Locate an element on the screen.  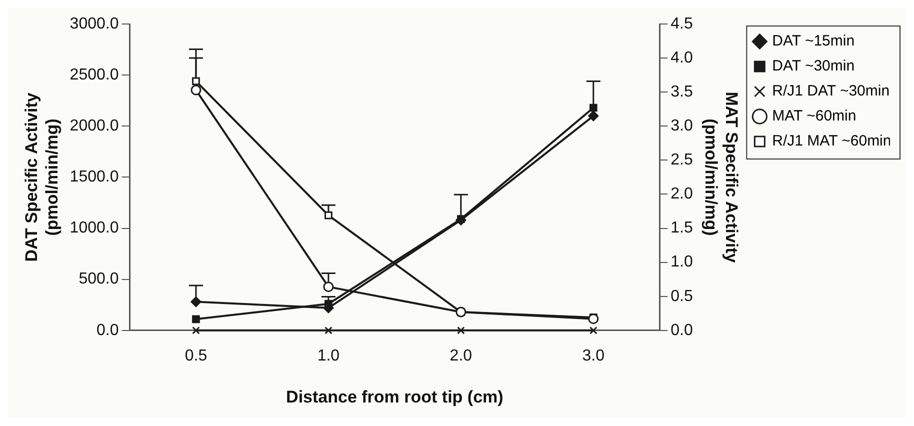
y2-tick-label: 1.5 is located at coordinates (681, 228).